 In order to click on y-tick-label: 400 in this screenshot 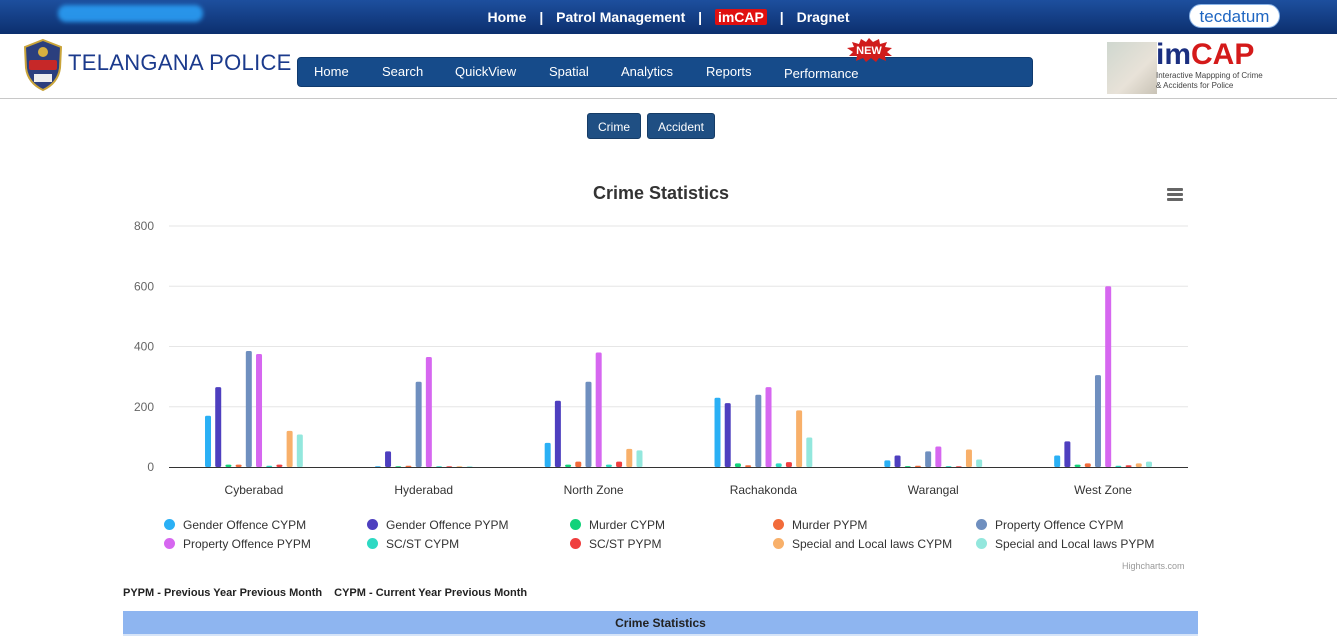, I will do `click(144, 347)`.